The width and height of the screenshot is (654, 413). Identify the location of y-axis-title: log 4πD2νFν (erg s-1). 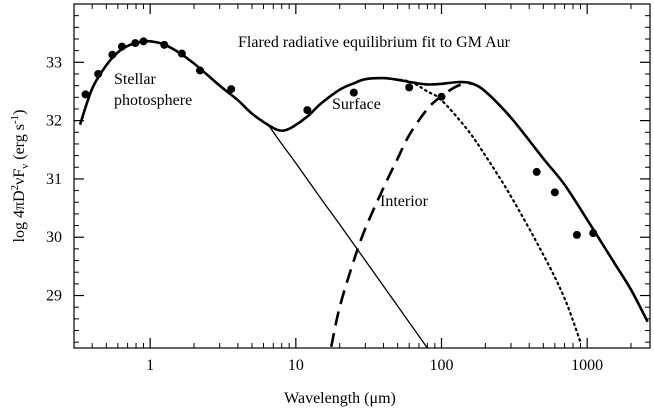
(20, 176).